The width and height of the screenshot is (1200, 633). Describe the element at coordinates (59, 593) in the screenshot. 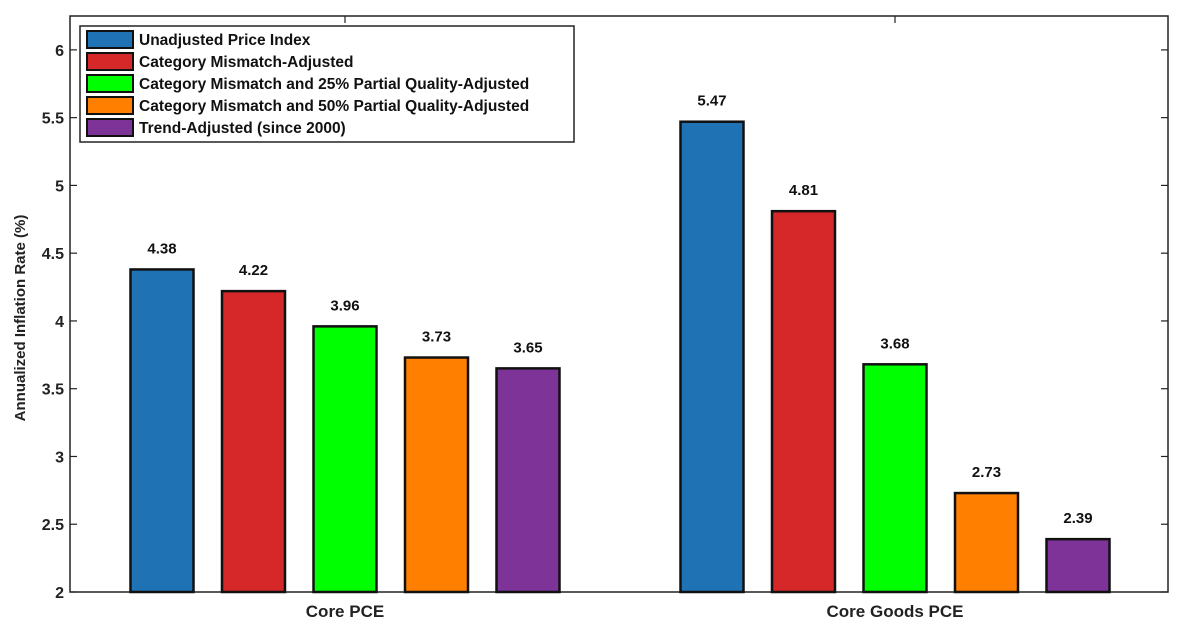

I see `y-tick-label: 2` at that location.